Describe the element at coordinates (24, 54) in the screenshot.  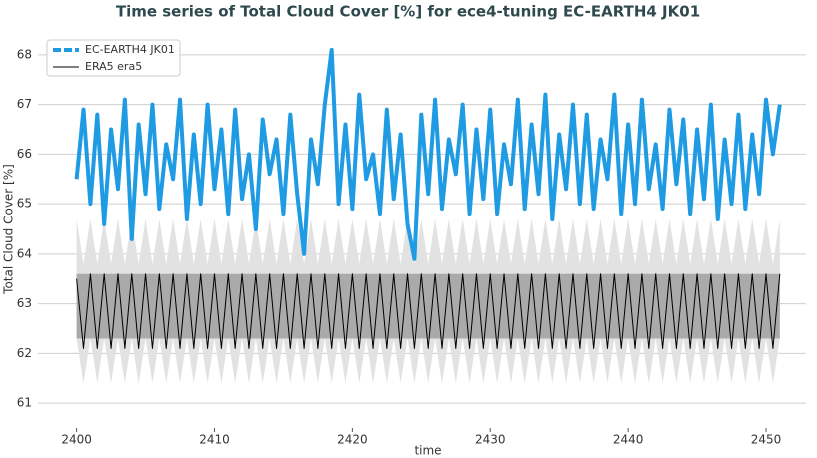
I see `y-tick-label: 68` at that location.